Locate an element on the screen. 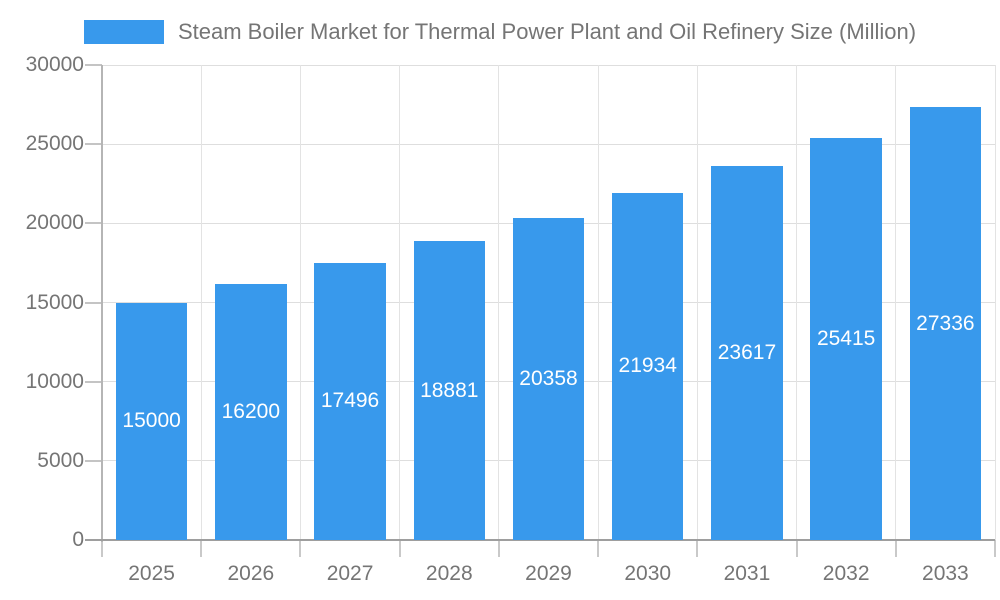 This screenshot has width=1000, height=600. bar-value-label: 20358 is located at coordinates (548, 378).